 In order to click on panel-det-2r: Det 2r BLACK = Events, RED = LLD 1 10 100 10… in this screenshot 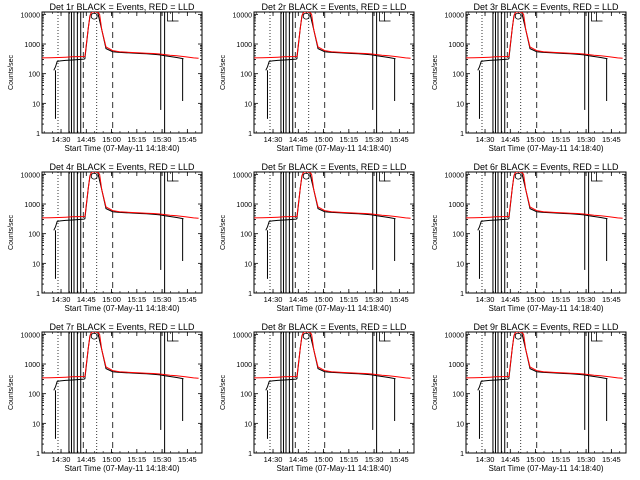, I will do `click(317, 77)`.